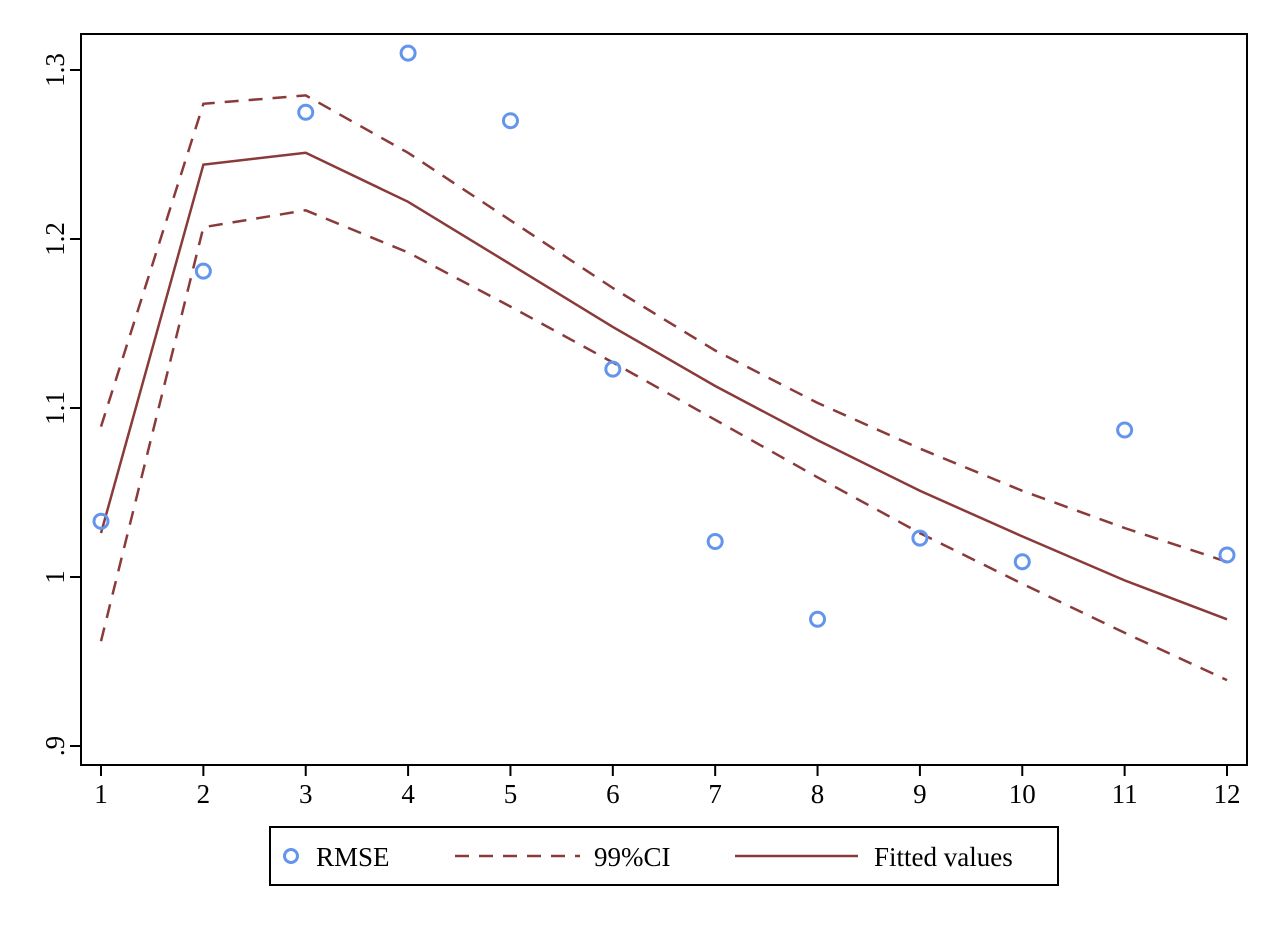 This screenshot has height=931, width=1281. I want to click on x-tick-label: 5, so click(511, 794).